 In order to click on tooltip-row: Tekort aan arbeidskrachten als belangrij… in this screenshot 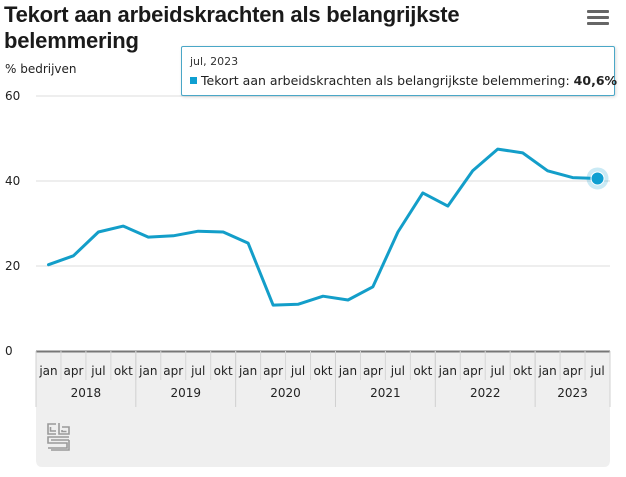, I will do `click(403, 80)`.